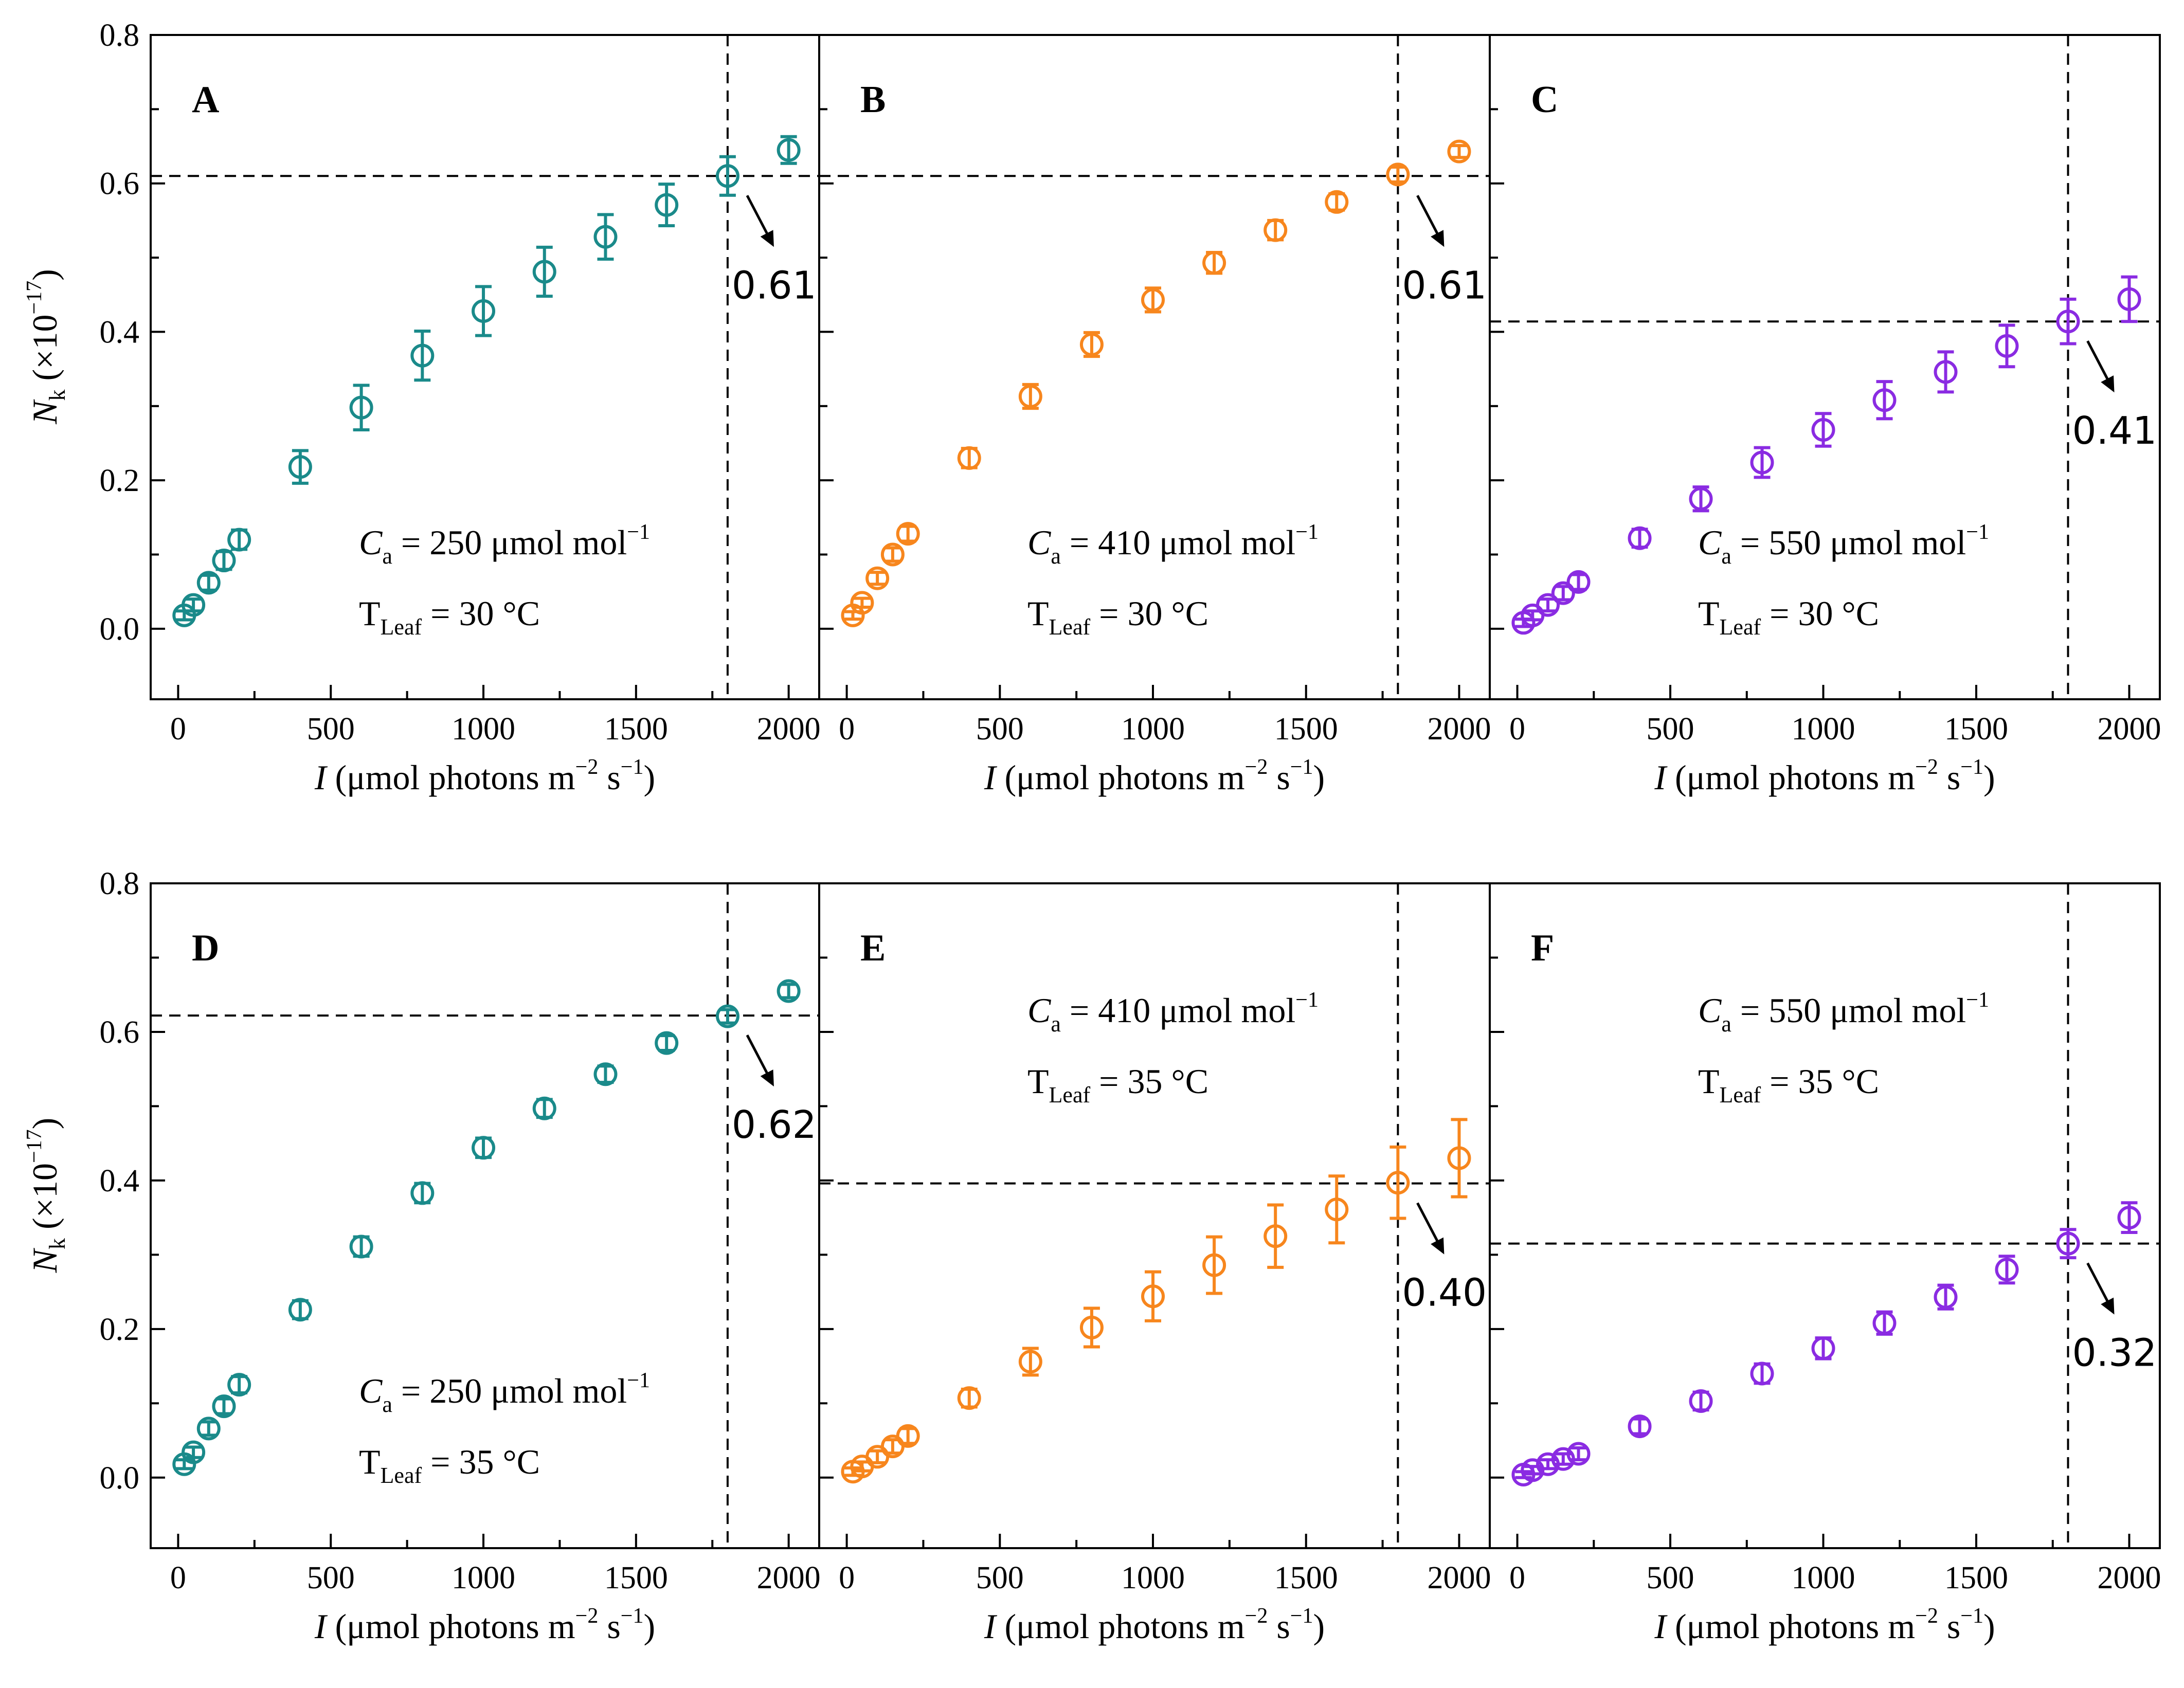 This screenshot has width=2184, height=1688. What do you see at coordinates (1843, 1012) in the screenshot?
I see `condition-ca: Ca = 550 μmol mol−1` at bounding box center [1843, 1012].